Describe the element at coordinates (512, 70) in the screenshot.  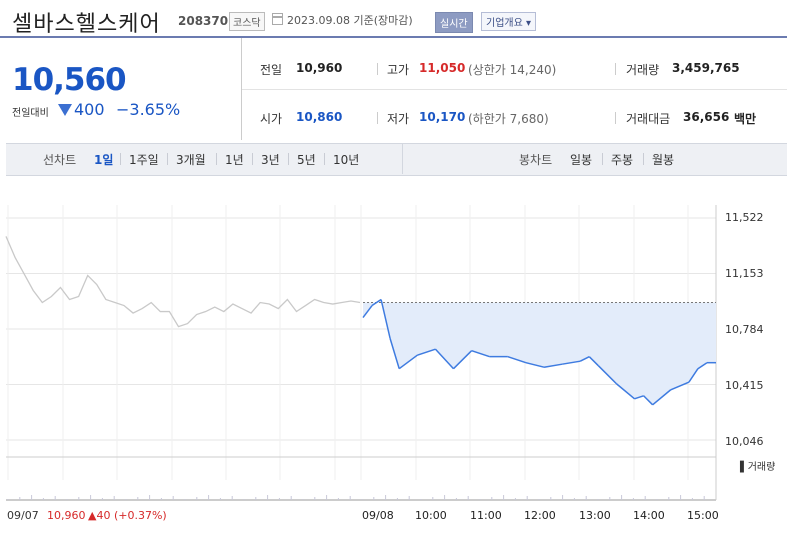
I see `upper-limit: (상한가 14,240)` at that location.